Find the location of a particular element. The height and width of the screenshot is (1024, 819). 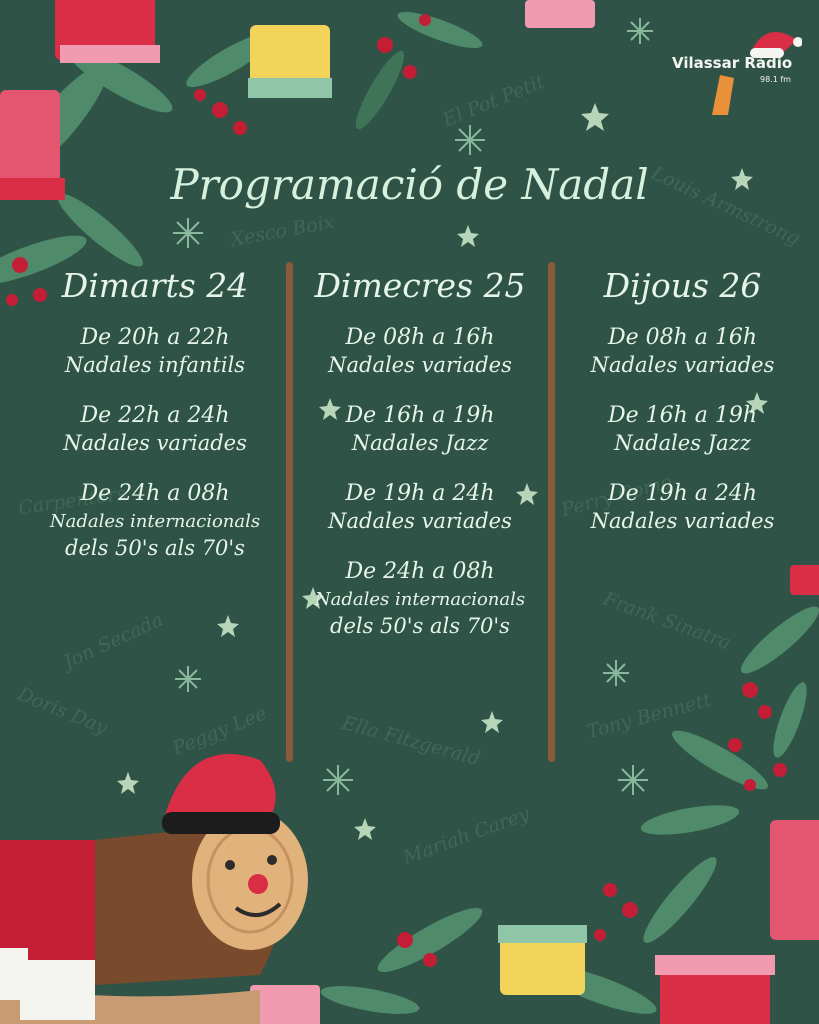

radio-logo: Vilassar Ràdio 98.1 fm is located at coordinates (737, 67).